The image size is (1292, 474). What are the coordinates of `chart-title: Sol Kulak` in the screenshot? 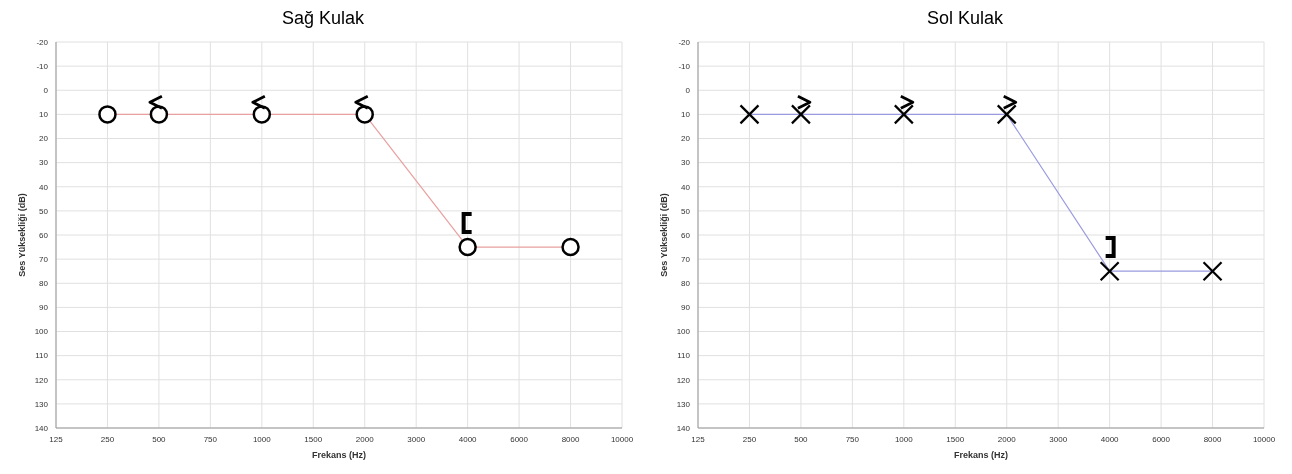 It's located at (964, 19).